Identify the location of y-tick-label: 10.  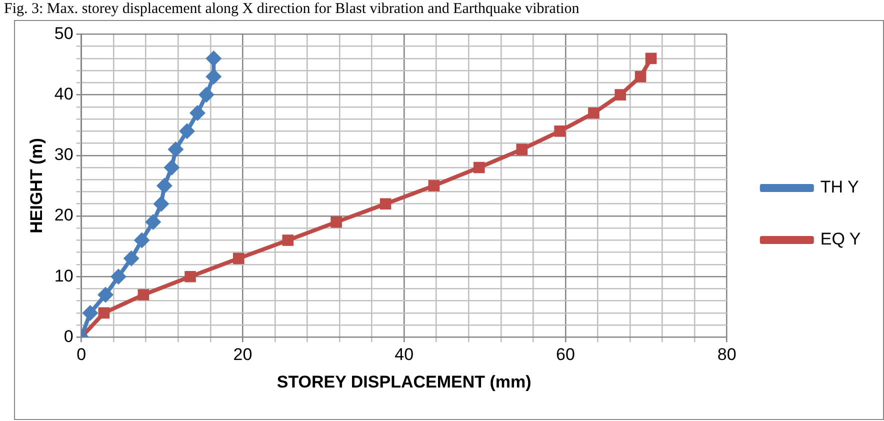
(64, 276).